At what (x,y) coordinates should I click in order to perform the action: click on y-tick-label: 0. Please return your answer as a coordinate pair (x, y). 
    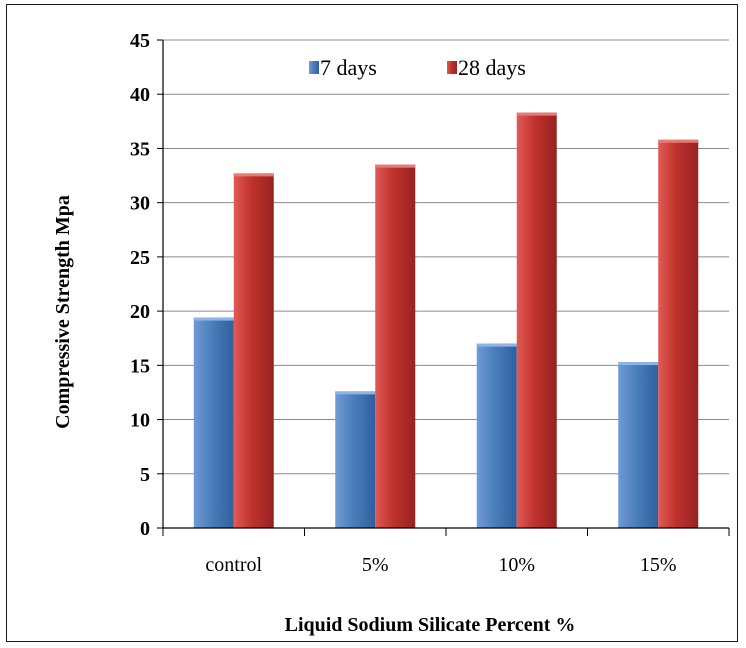
    Looking at the image, I should click on (145, 529).